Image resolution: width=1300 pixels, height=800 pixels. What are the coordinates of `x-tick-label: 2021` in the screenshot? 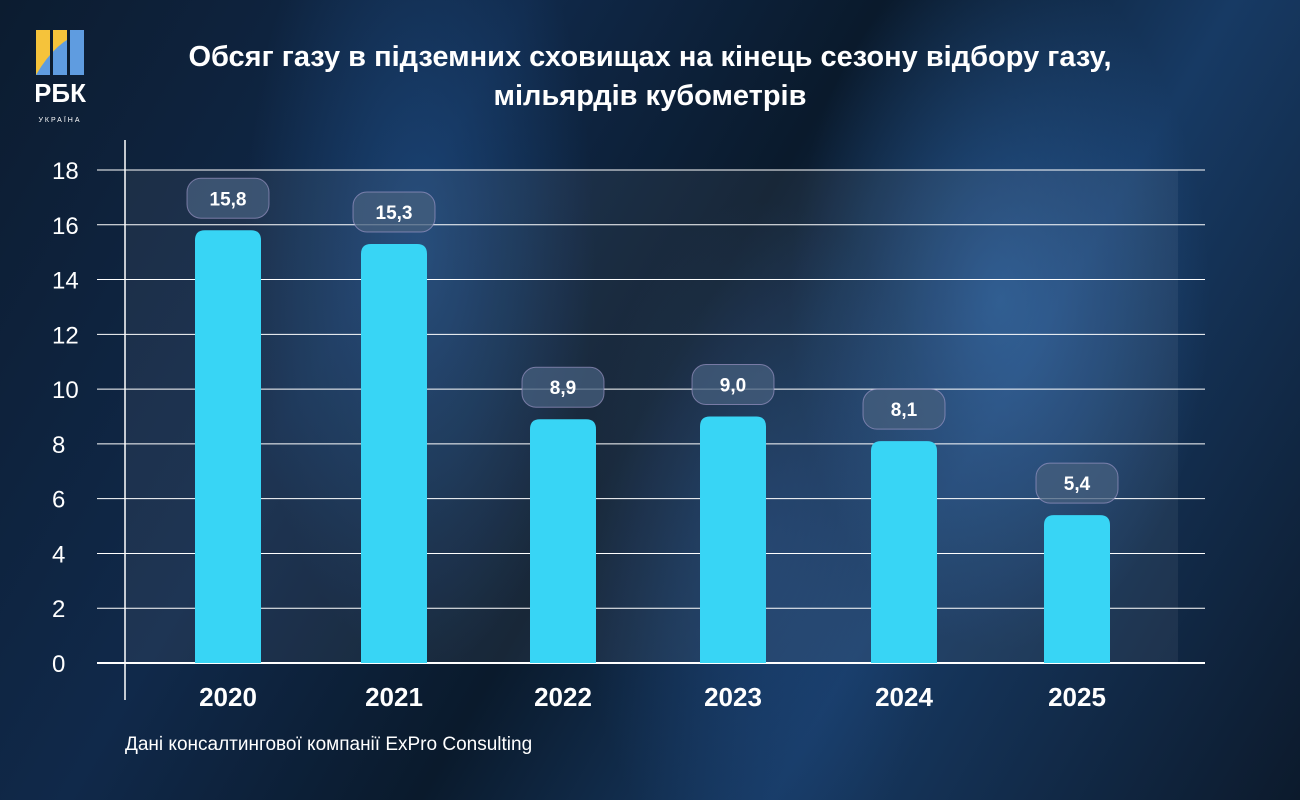 It's located at (394, 697).